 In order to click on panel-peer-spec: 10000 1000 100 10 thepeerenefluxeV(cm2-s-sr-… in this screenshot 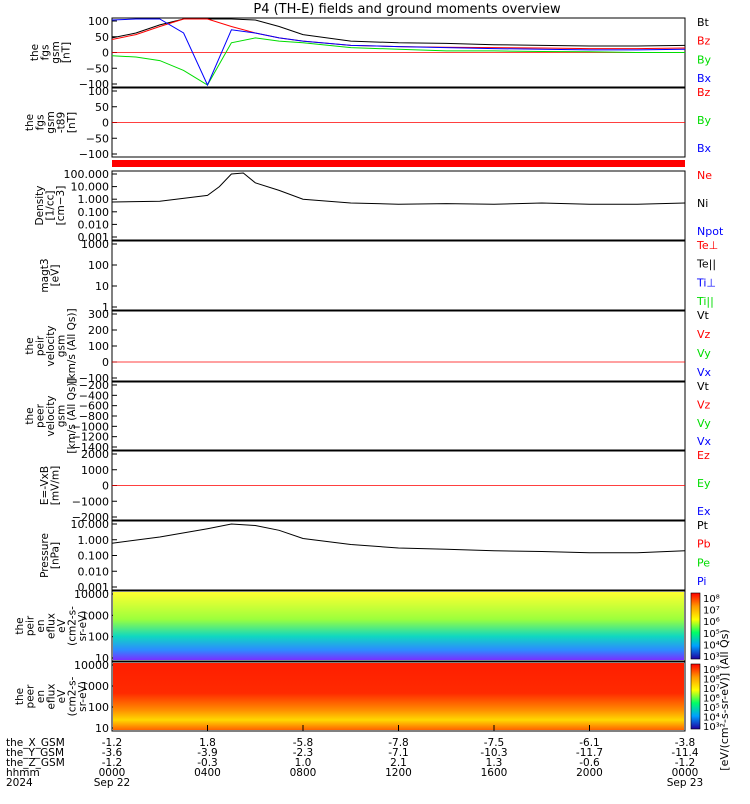, I will do `click(367, 697)`.